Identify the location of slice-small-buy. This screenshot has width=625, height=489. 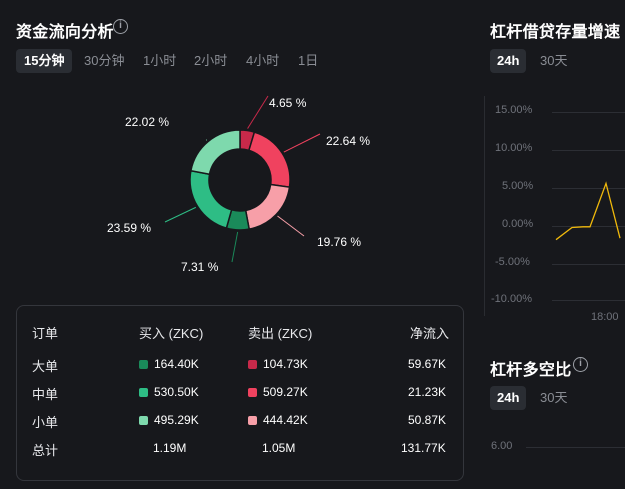
(215, 152).